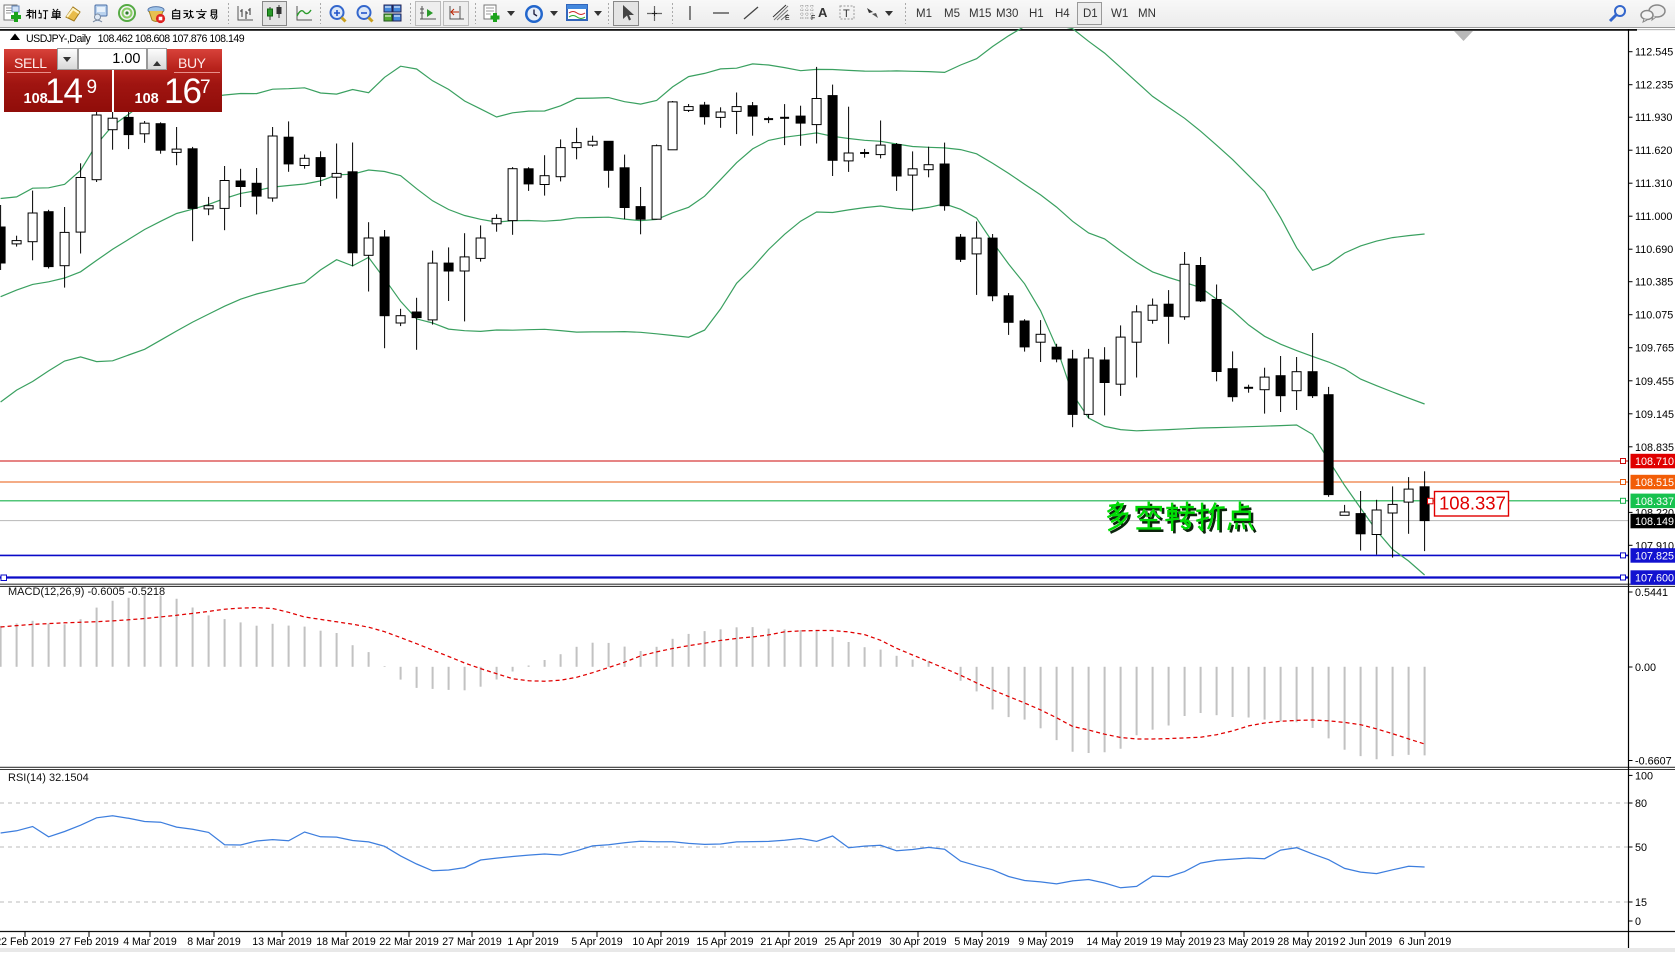  I want to click on svg-text: 22 Feb 2019, so click(27, 942).